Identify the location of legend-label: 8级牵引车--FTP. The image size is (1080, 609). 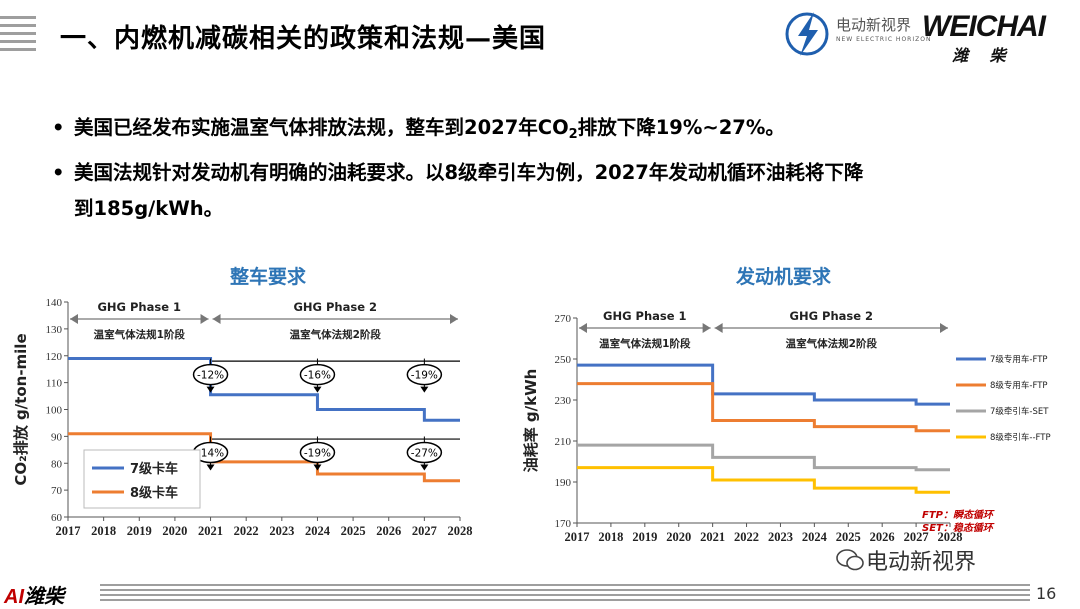
(1020, 437).